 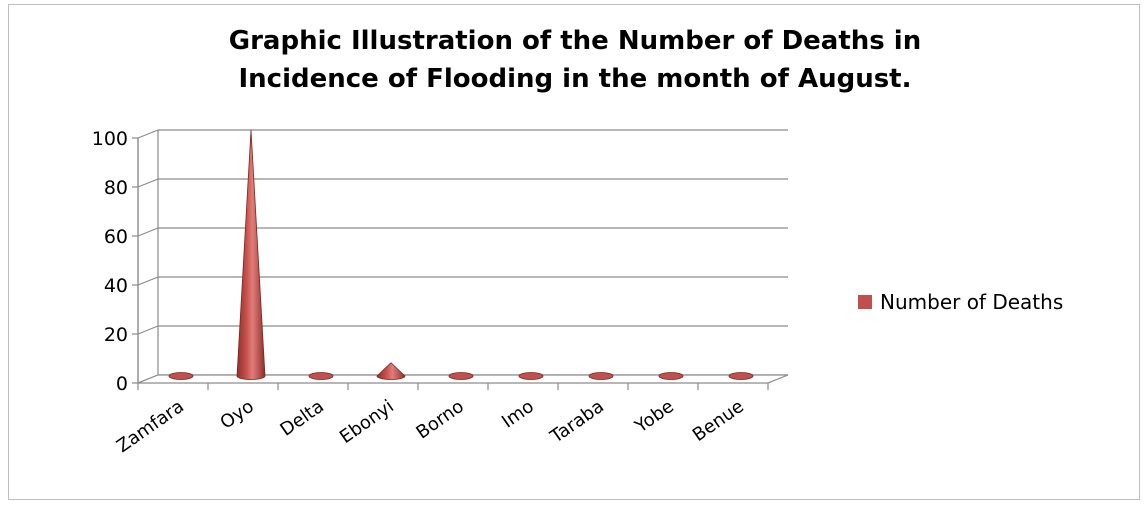 What do you see at coordinates (531, 376) in the screenshot?
I see `cone-imo` at bounding box center [531, 376].